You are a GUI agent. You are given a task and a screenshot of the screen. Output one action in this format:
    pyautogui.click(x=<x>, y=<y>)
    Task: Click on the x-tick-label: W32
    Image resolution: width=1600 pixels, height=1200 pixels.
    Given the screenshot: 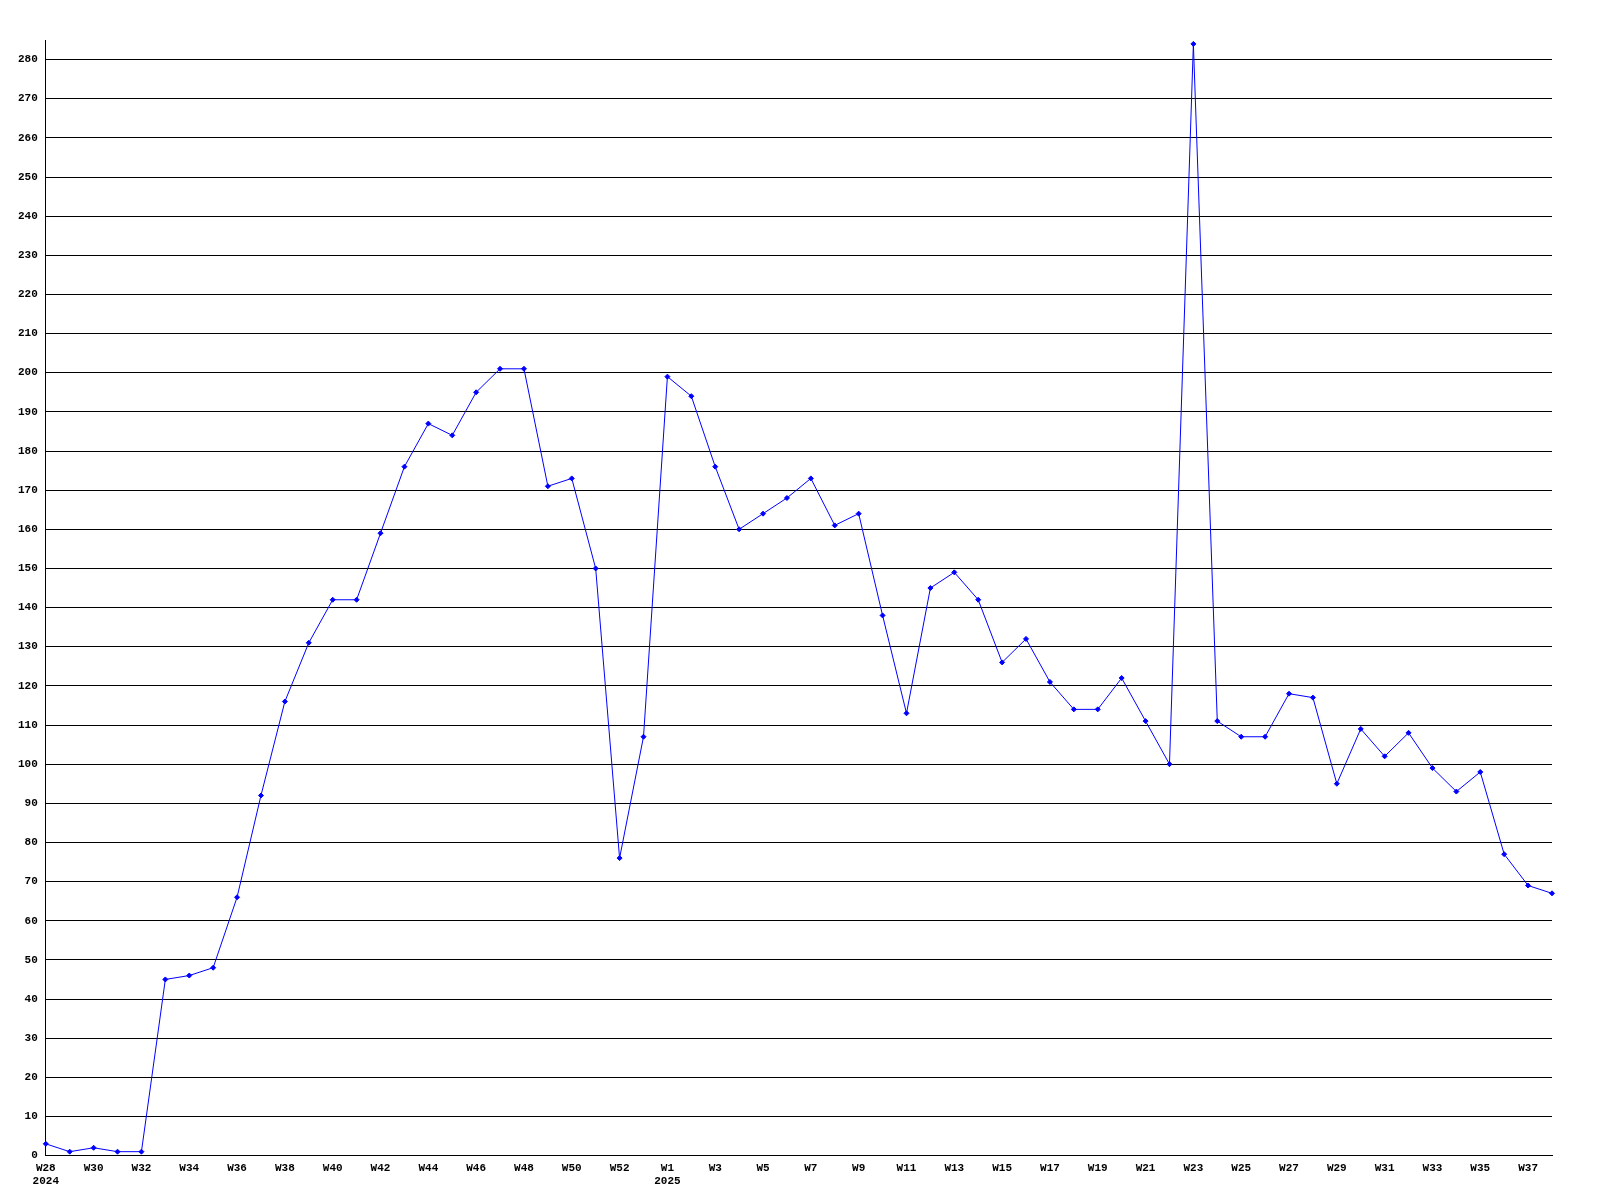 What is the action you would take?
    pyautogui.click(x=141, y=1167)
    